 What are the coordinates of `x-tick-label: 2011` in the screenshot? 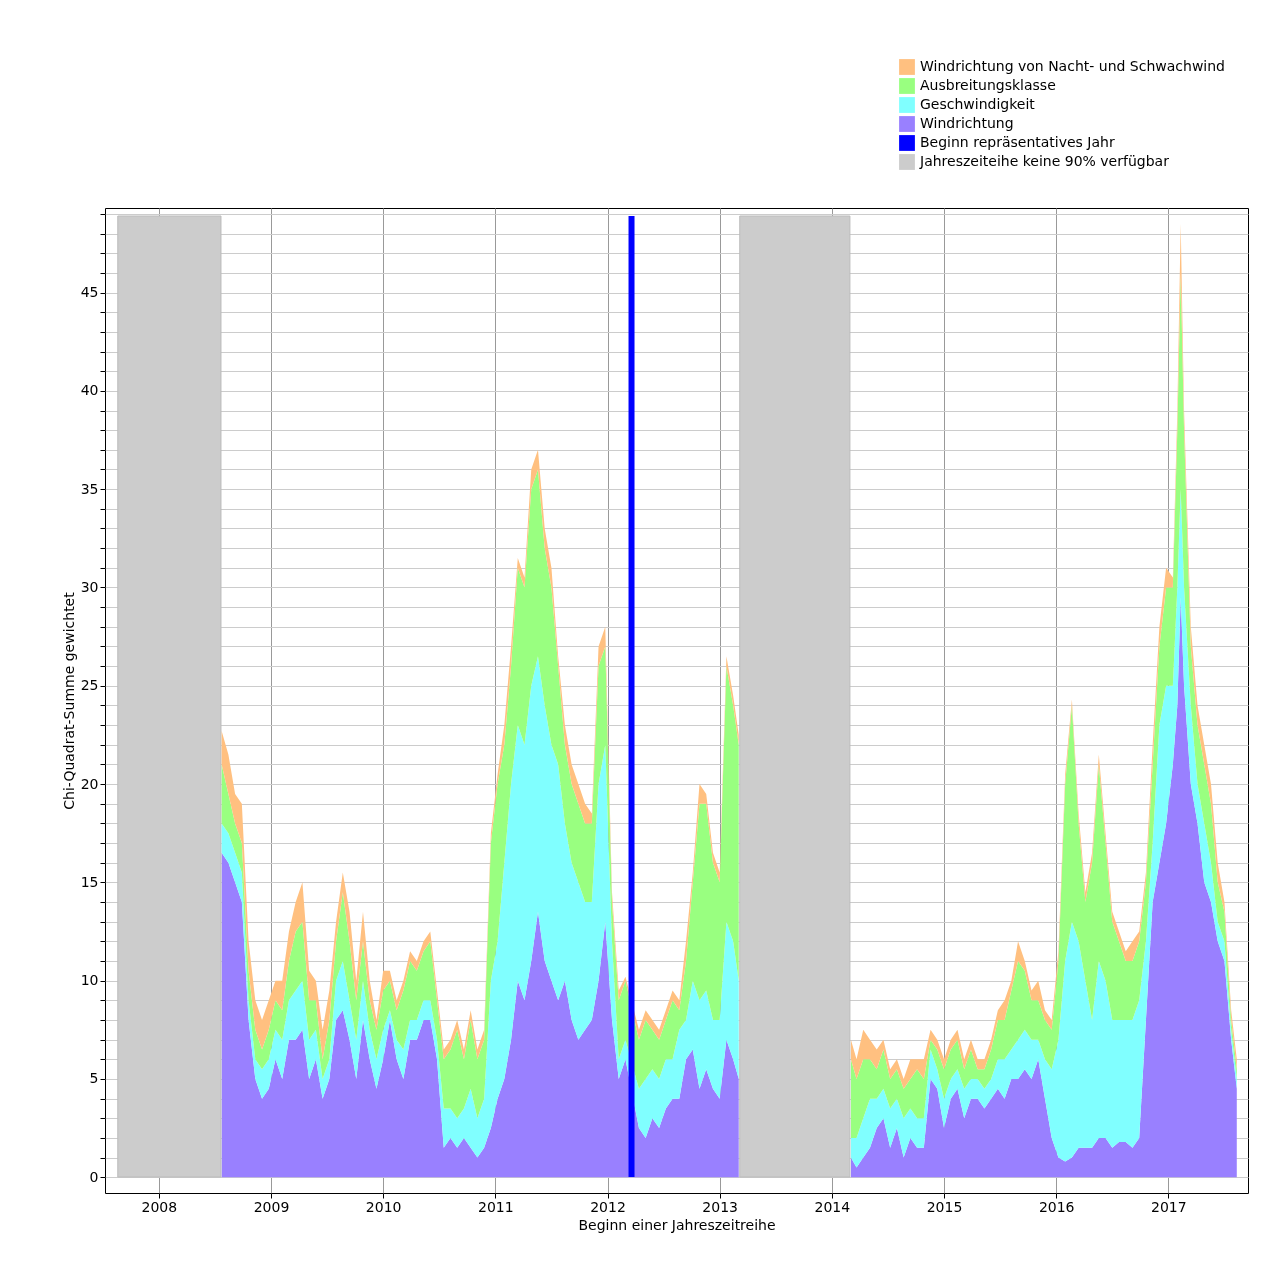 It's located at (496, 1206).